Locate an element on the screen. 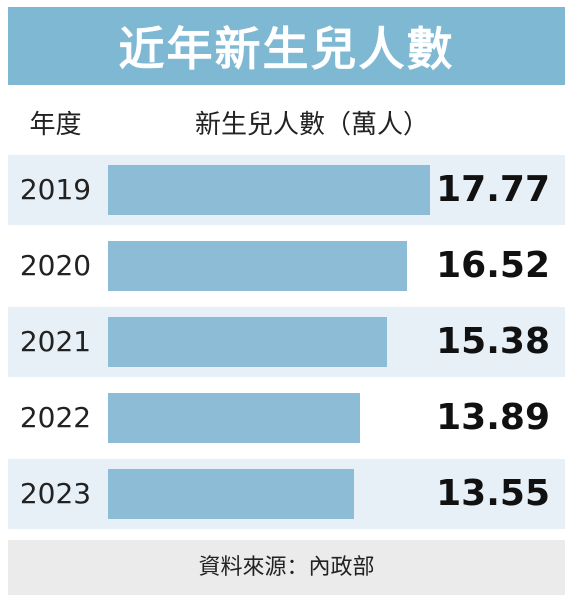  value-label: 13.89 is located at coordinates (493, 417).